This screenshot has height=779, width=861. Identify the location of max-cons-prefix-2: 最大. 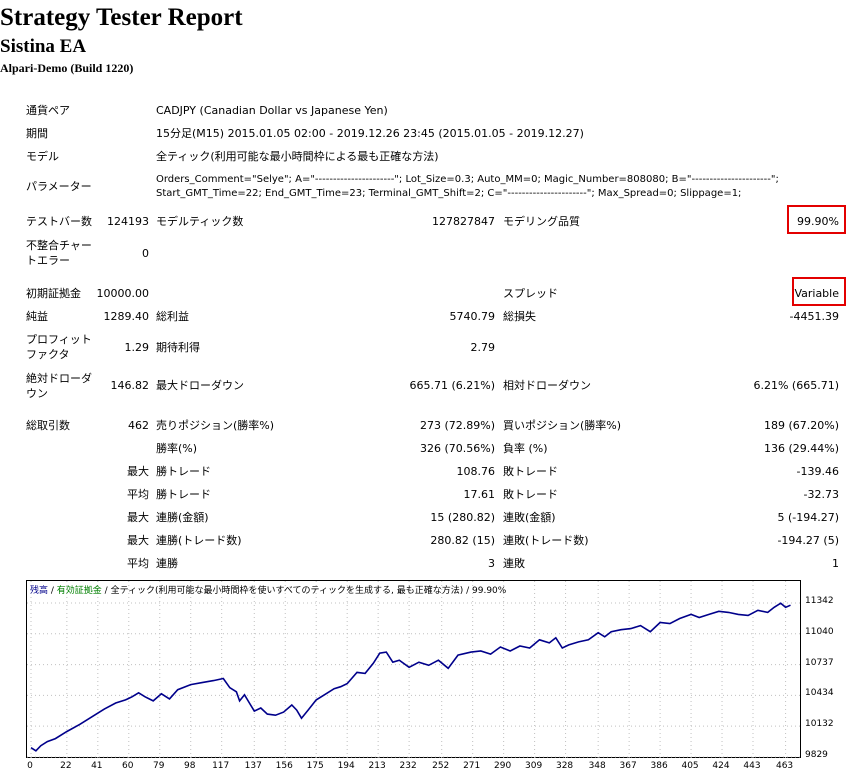
(138, 540).